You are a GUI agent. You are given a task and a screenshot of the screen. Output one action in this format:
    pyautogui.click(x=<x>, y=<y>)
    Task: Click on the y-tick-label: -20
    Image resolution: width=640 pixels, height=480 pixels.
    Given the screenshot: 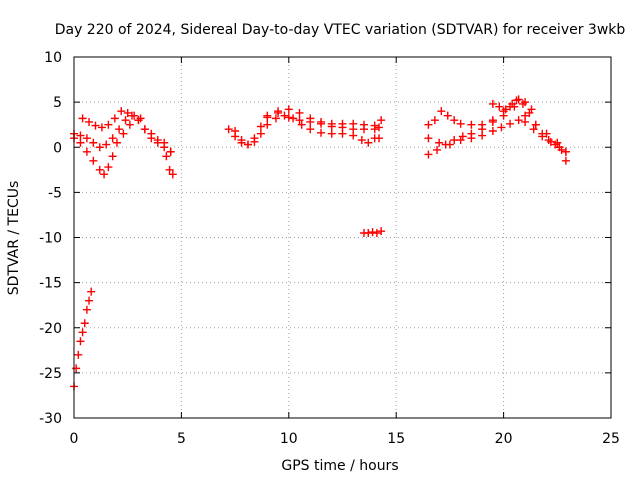 What is the action you would take?
    pyautogui.click(x=50, y=329)
    